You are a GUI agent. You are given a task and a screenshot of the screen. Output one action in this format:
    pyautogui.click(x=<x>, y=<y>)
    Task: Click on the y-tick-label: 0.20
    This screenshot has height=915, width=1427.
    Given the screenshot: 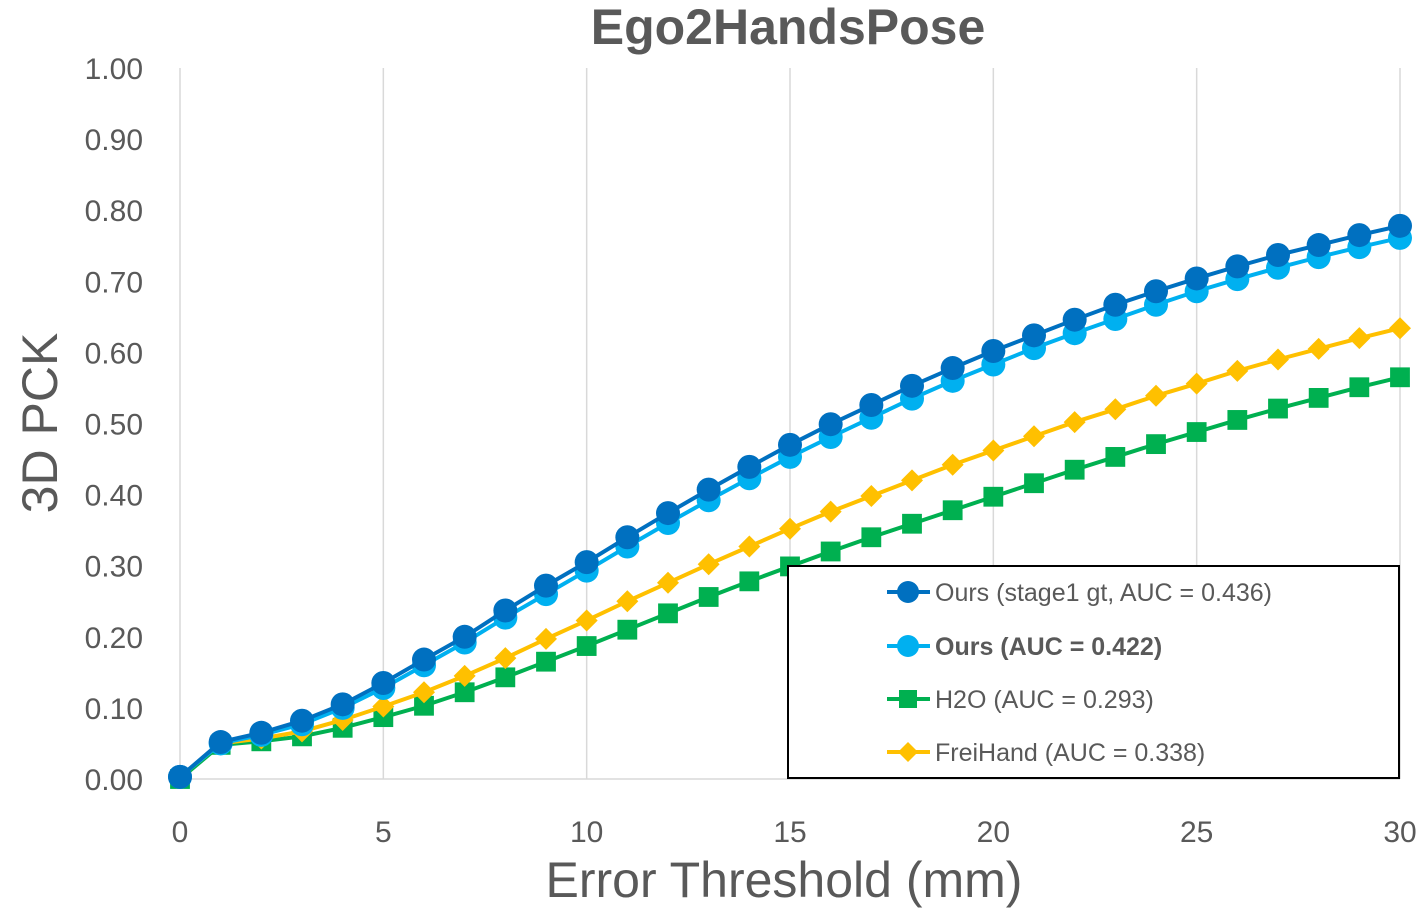 What is the action you would take?
    pyautogui.click(x=114, y=638)
    